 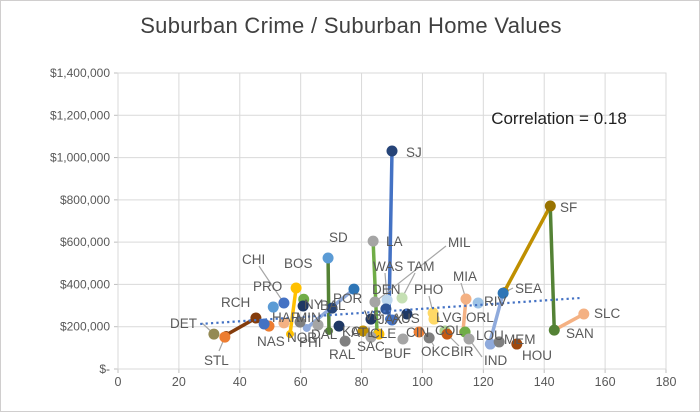 I want to click on point-CIN, so click(x=419, y=332).